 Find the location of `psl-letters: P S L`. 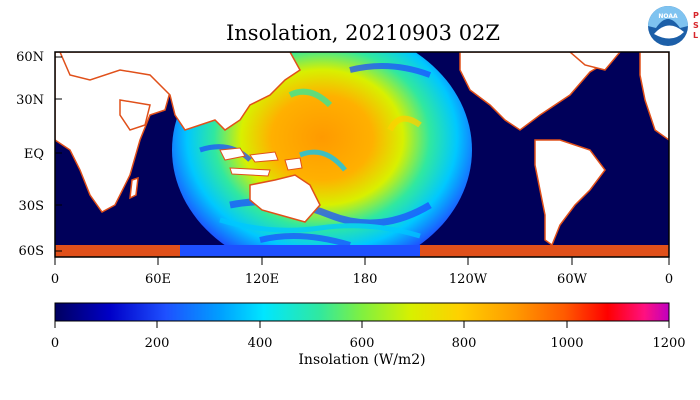

psl-letters: P S L is located at coordinates (696, 25).